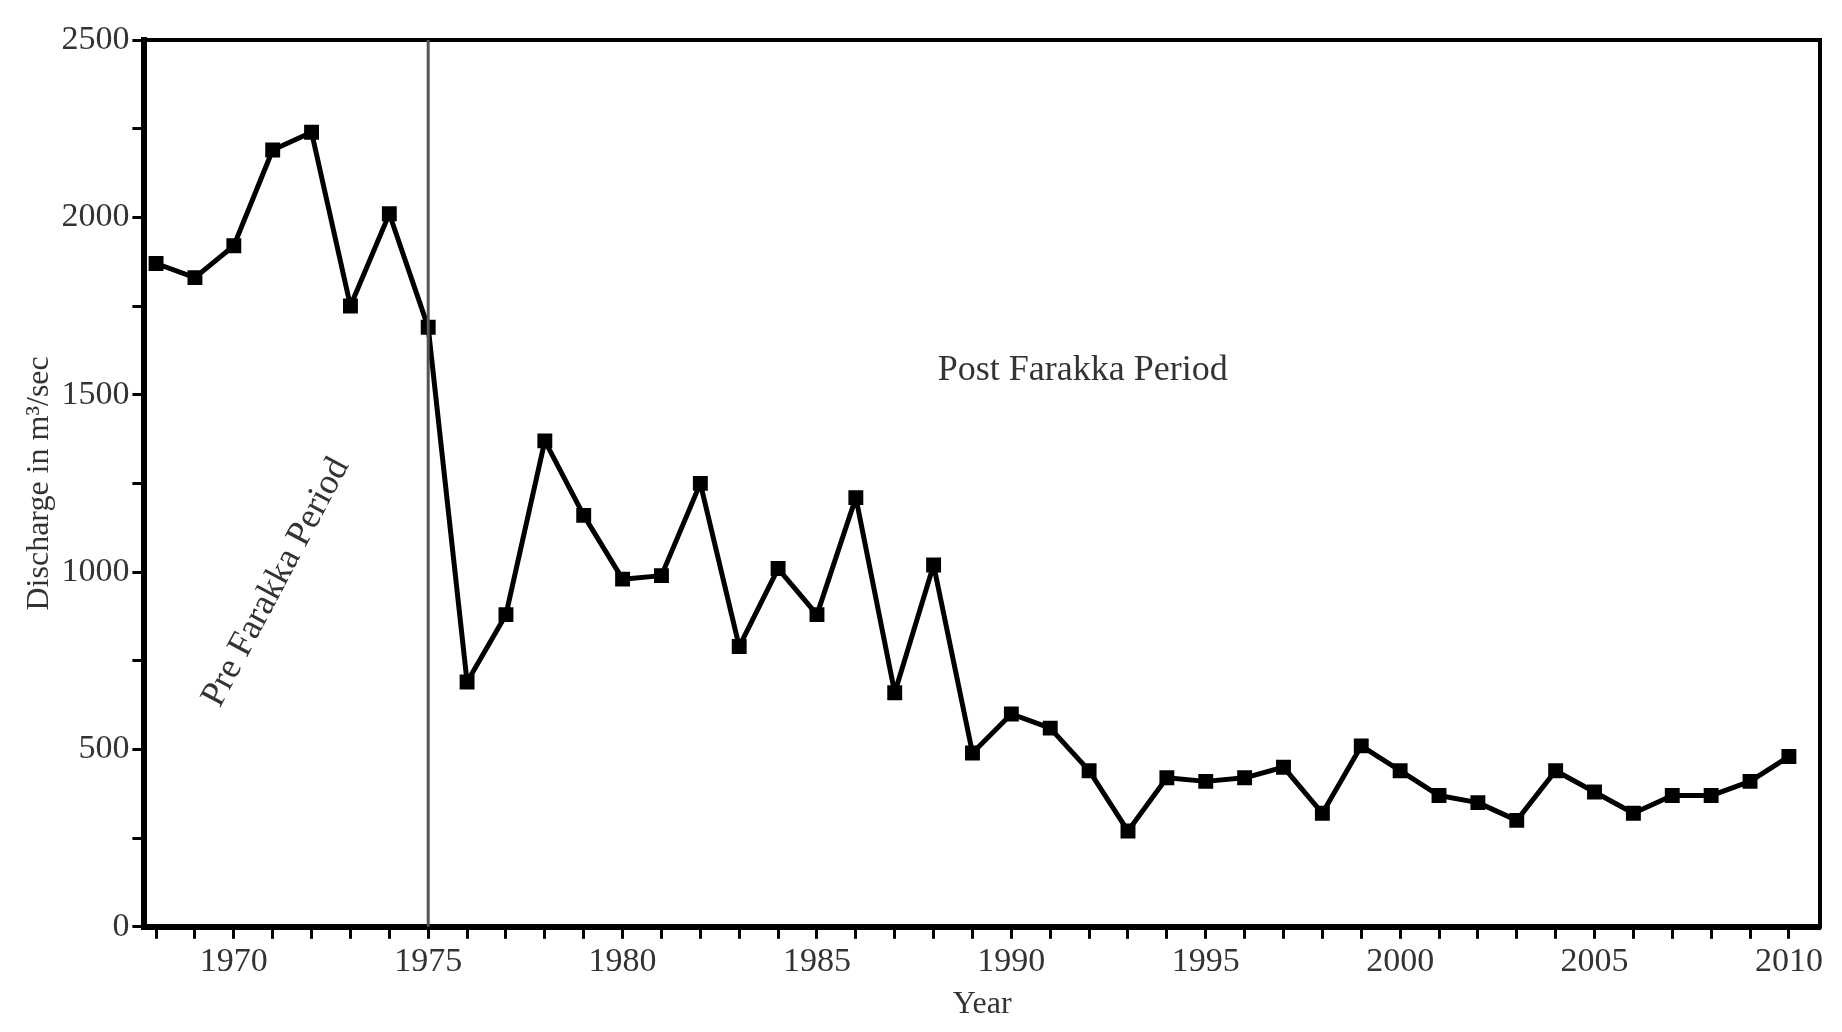 The image size is (1842, 1032). I want to click on x-tick-label: 2010, so click(1788, 960).